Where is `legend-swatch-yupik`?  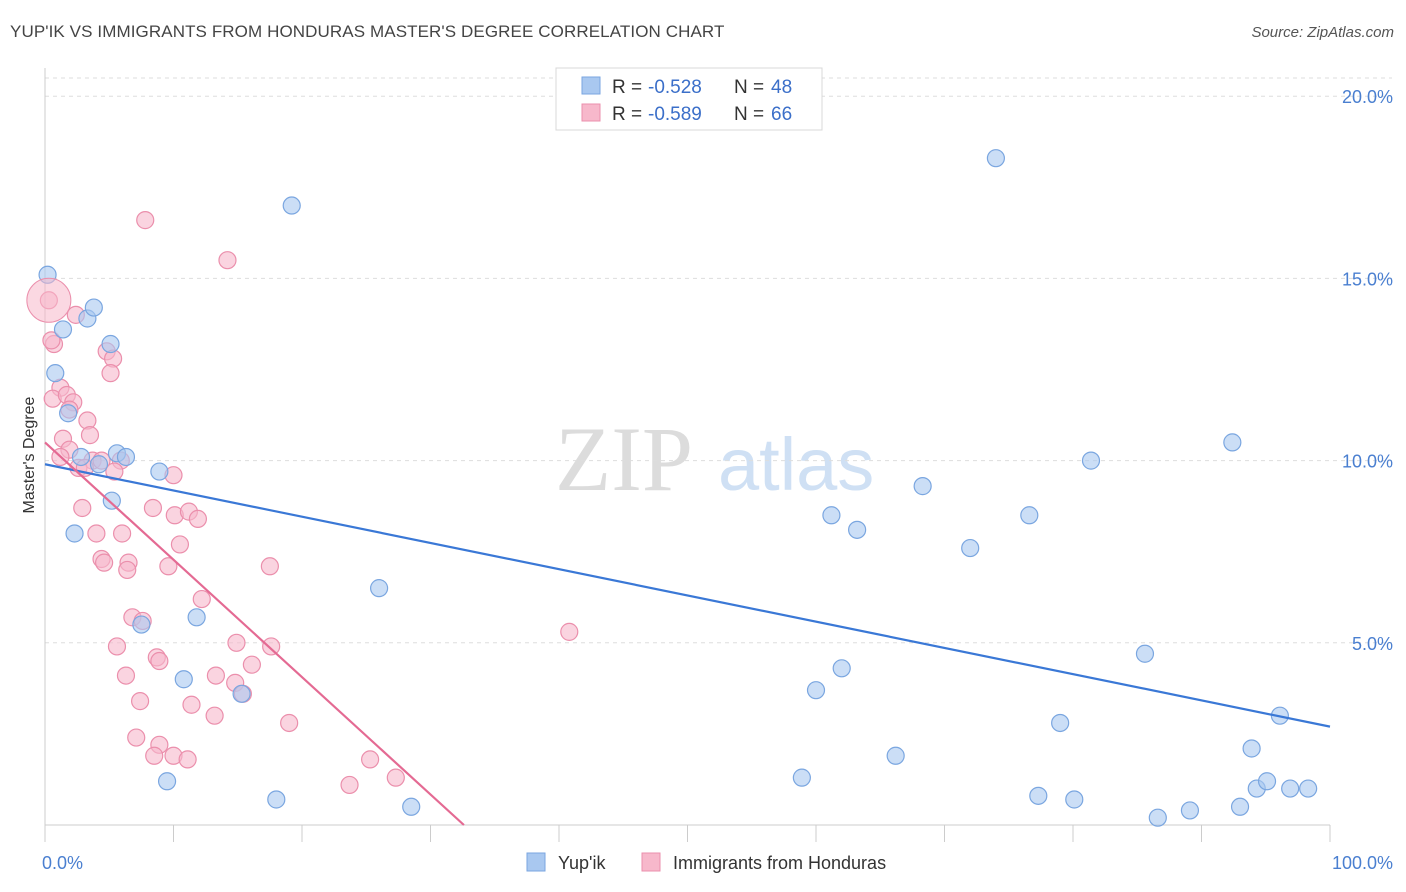
legend-swatch-yupik is located at coordinates (591, 85).